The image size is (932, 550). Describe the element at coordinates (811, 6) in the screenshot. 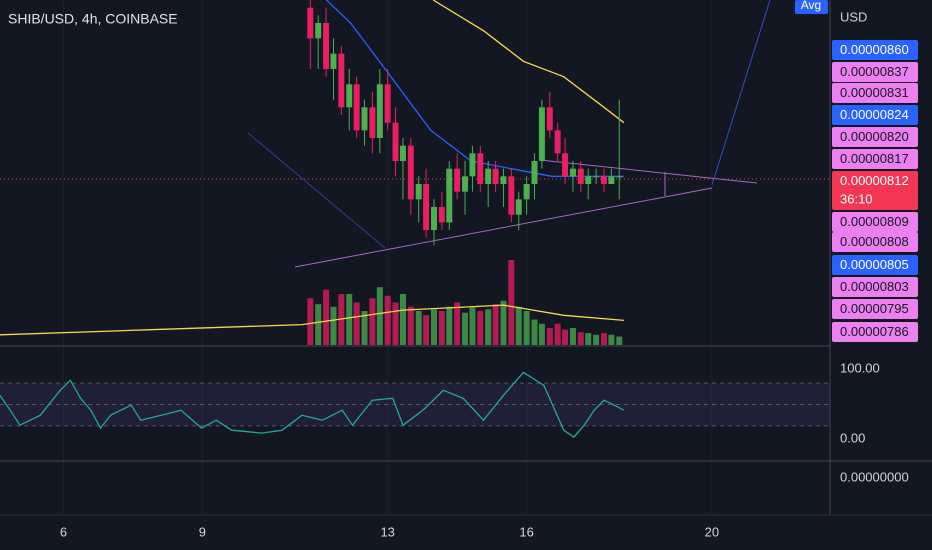

I see `avg-label: Avg` at that location.